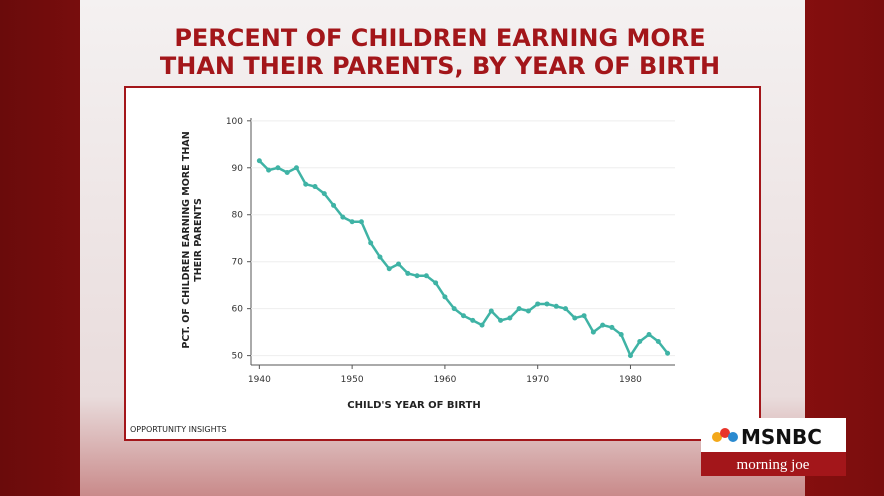 The width and height of the screenshot is (884, 496). What do you see at coordinates (439, 38) in the screenshot?
I see `title-line: PERCENT OF CHILDREN EARNING MORE` at bounding box center [439, 38].